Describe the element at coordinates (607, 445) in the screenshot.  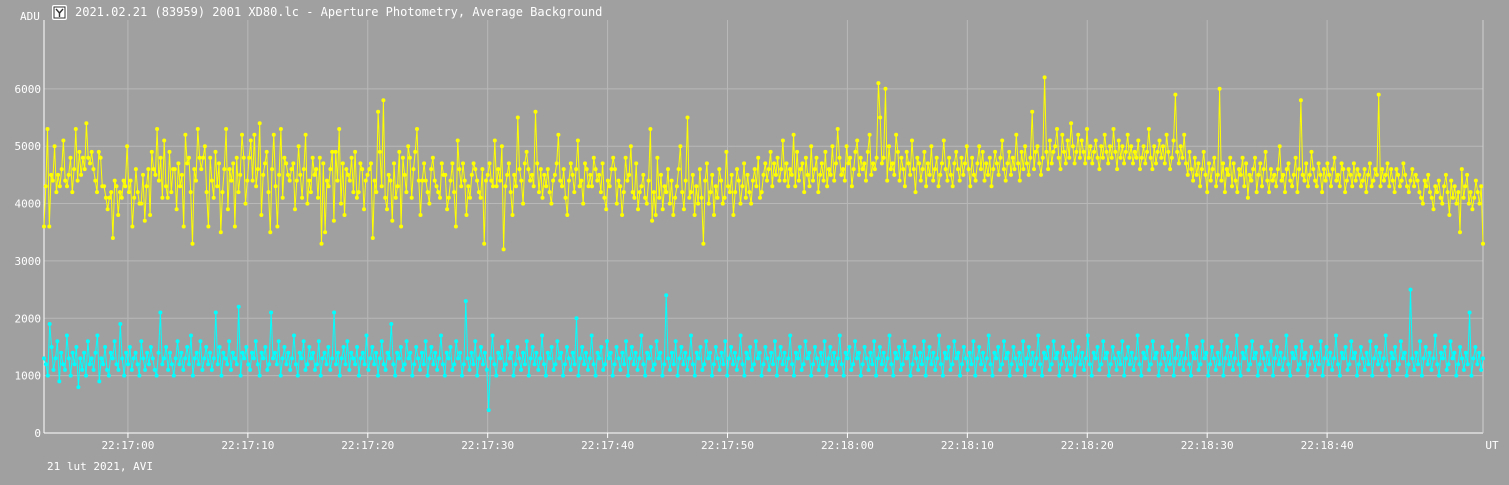
I see `x-tick-label: 22:17:40` at that location.